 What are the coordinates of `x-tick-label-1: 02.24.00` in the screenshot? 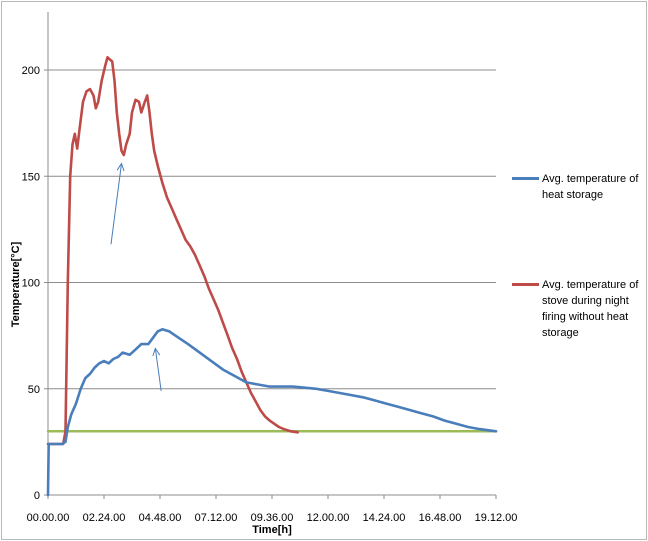 It's located at (104, 518).